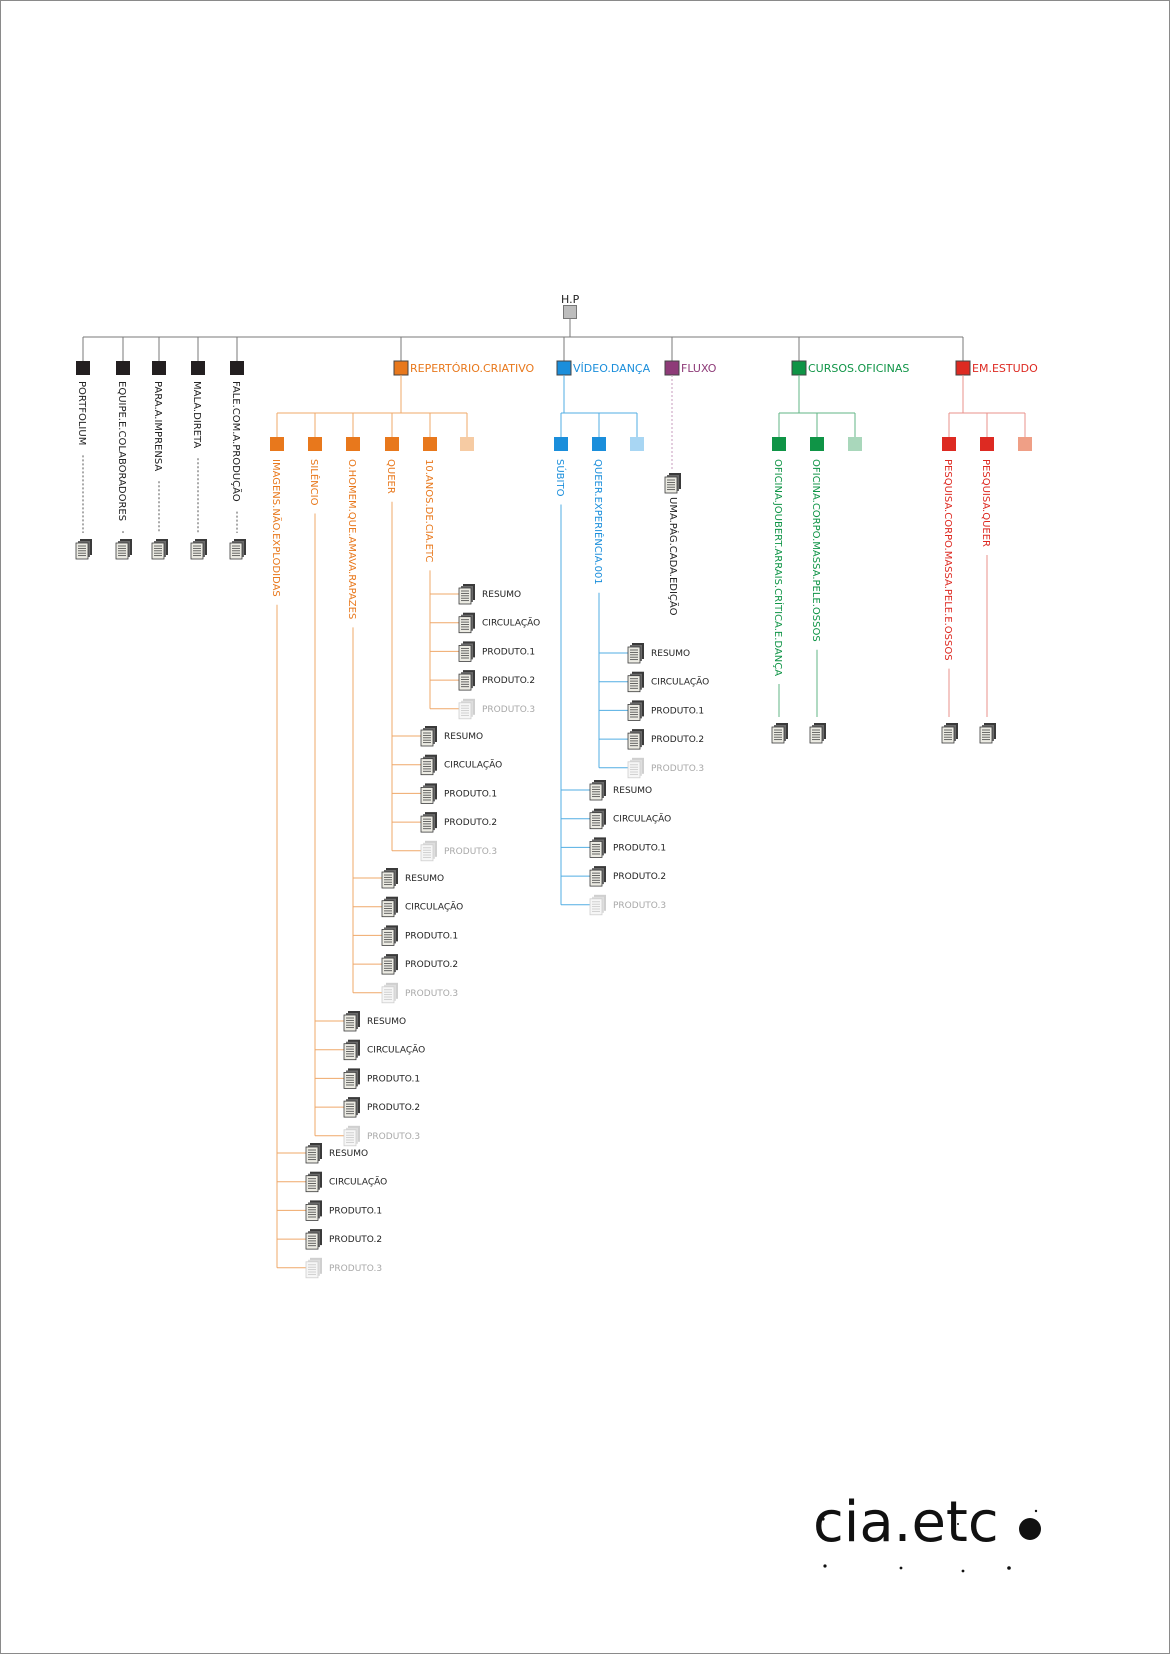  Describe the element at coordinates (81, 413) in the screenshot. I see `top-item-label: PORTFOLIUM` at that location.